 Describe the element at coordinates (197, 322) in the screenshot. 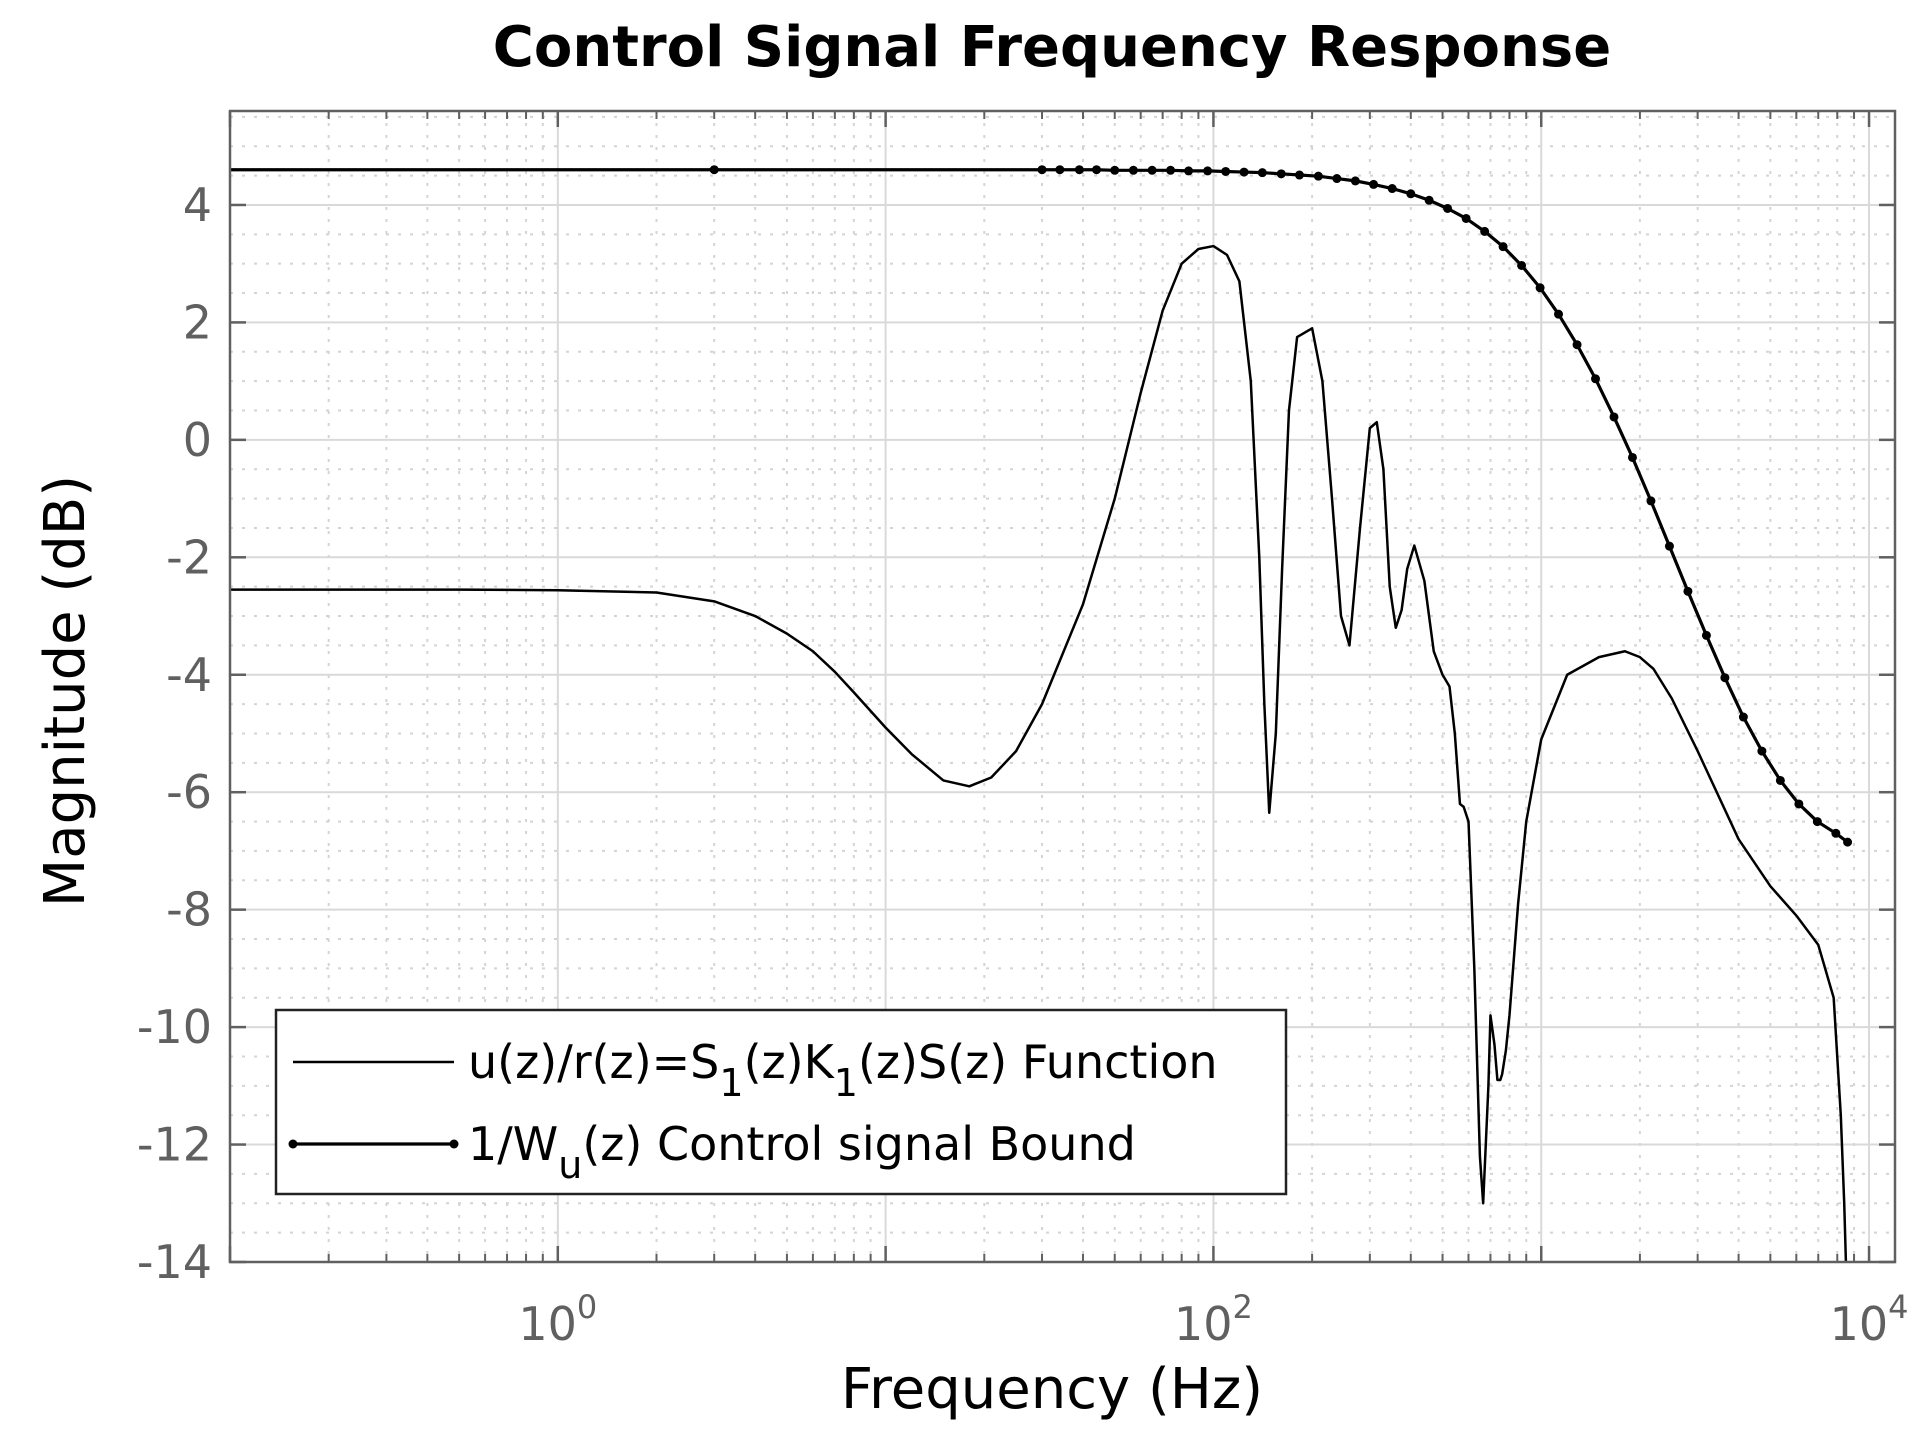

I see `y-tick-label: 2` at that location.